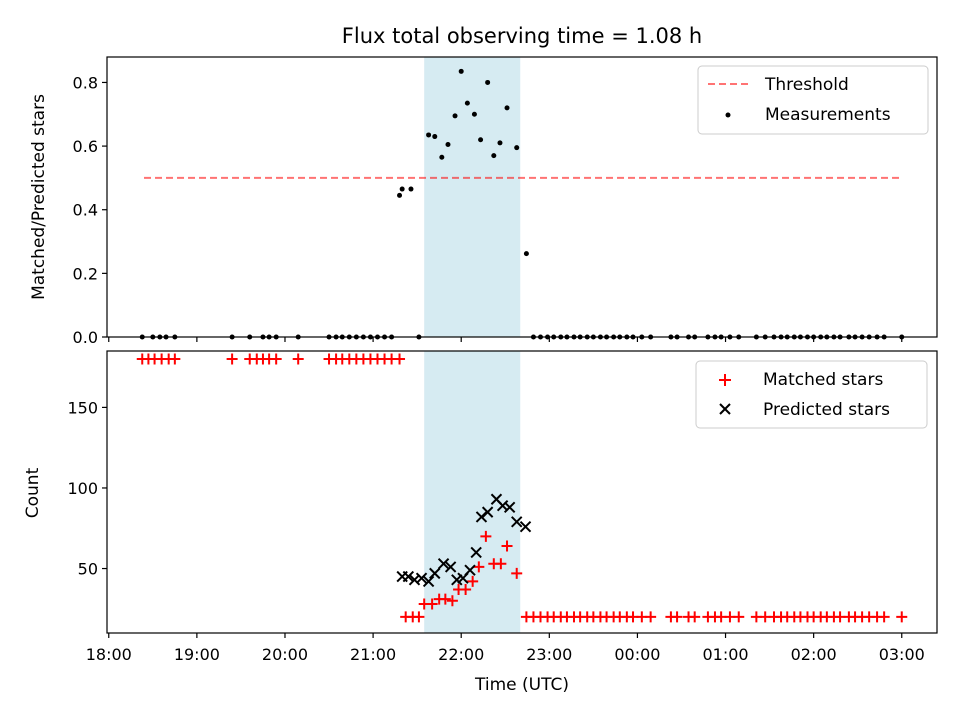  Describe the element at coordinates (85, 273) in the screenshot. I see `y-tick-label: 0.2` at that location.